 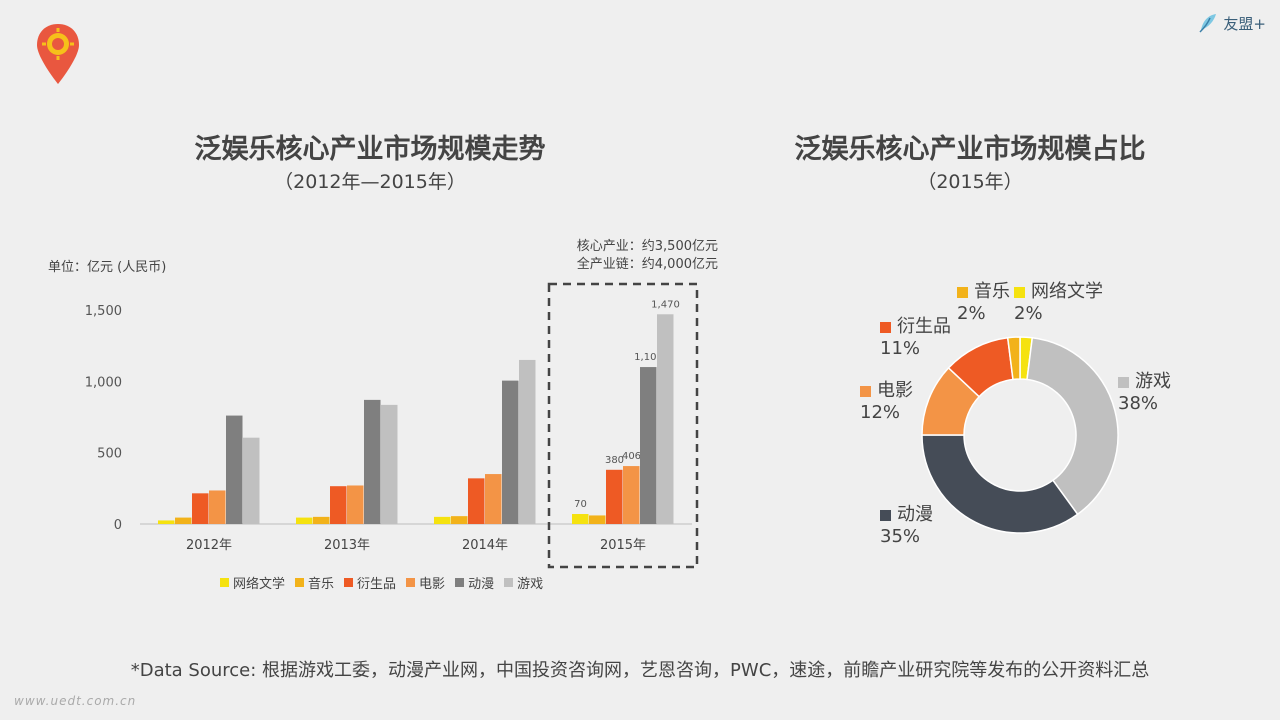 What do you see at coordinates (970, 182) in the screenshot?
I see `donut-chart-subtitle: （2015年）` at bounding box center [970, 182].